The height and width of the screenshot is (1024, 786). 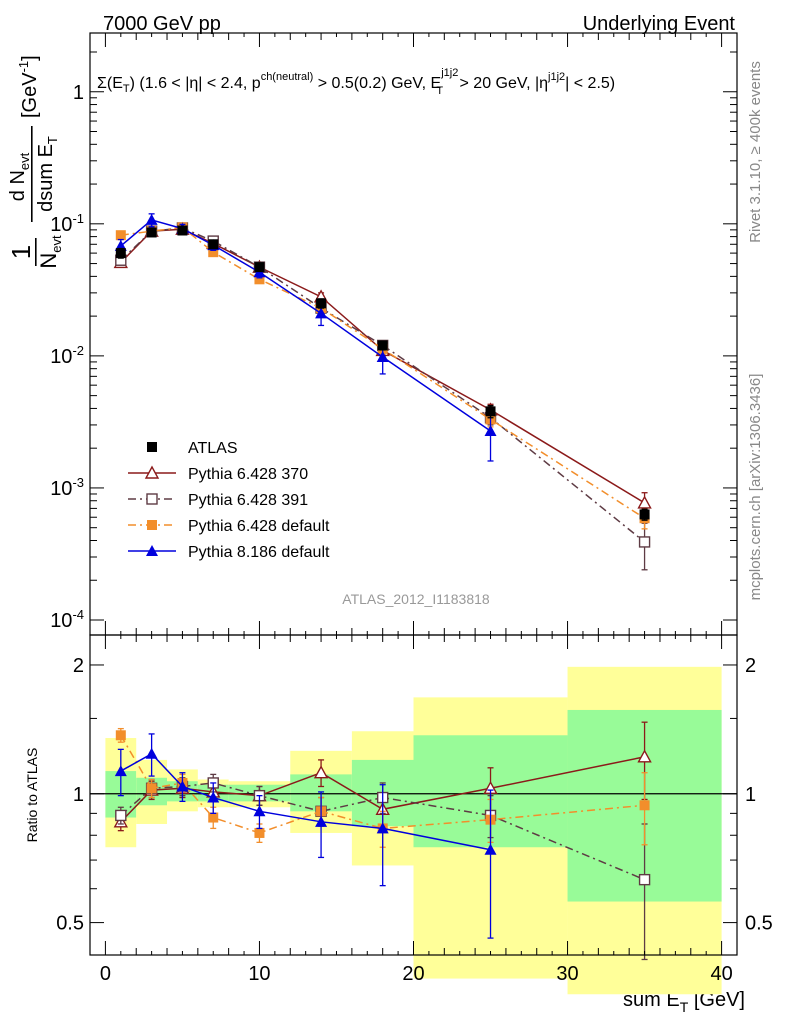 I want to click on ratio-y-axis-label: Ratio to ATLAS, so click(x=32, y=795).